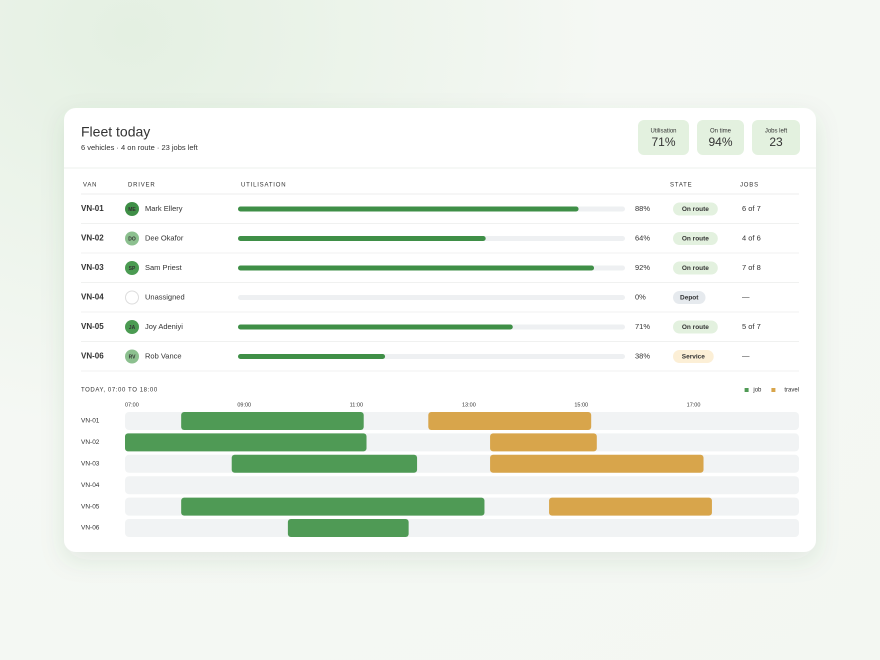  What do you see at coordinates (681, 186) in the screenshot?
I see `column-header: STATE` at bounding box center [681, 186].